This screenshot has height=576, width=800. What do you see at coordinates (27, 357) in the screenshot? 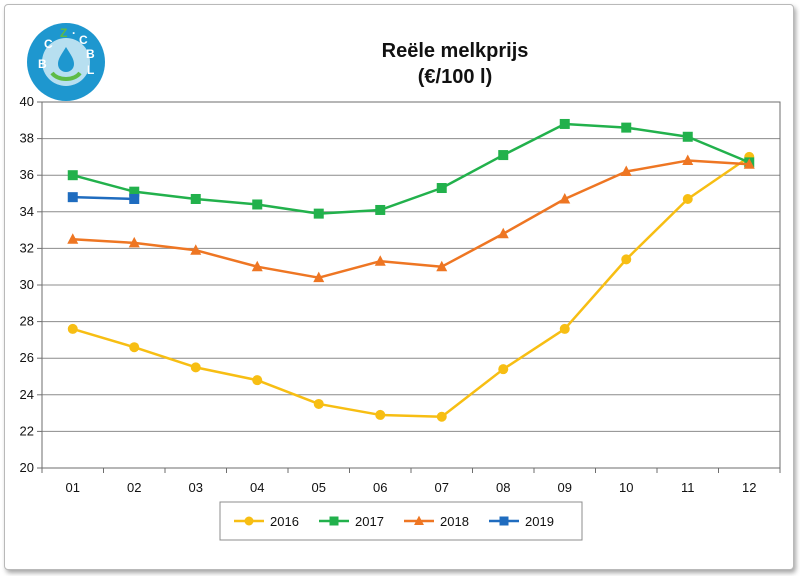
I see `y-tick-label: 26` at bounding box center [27, 357].